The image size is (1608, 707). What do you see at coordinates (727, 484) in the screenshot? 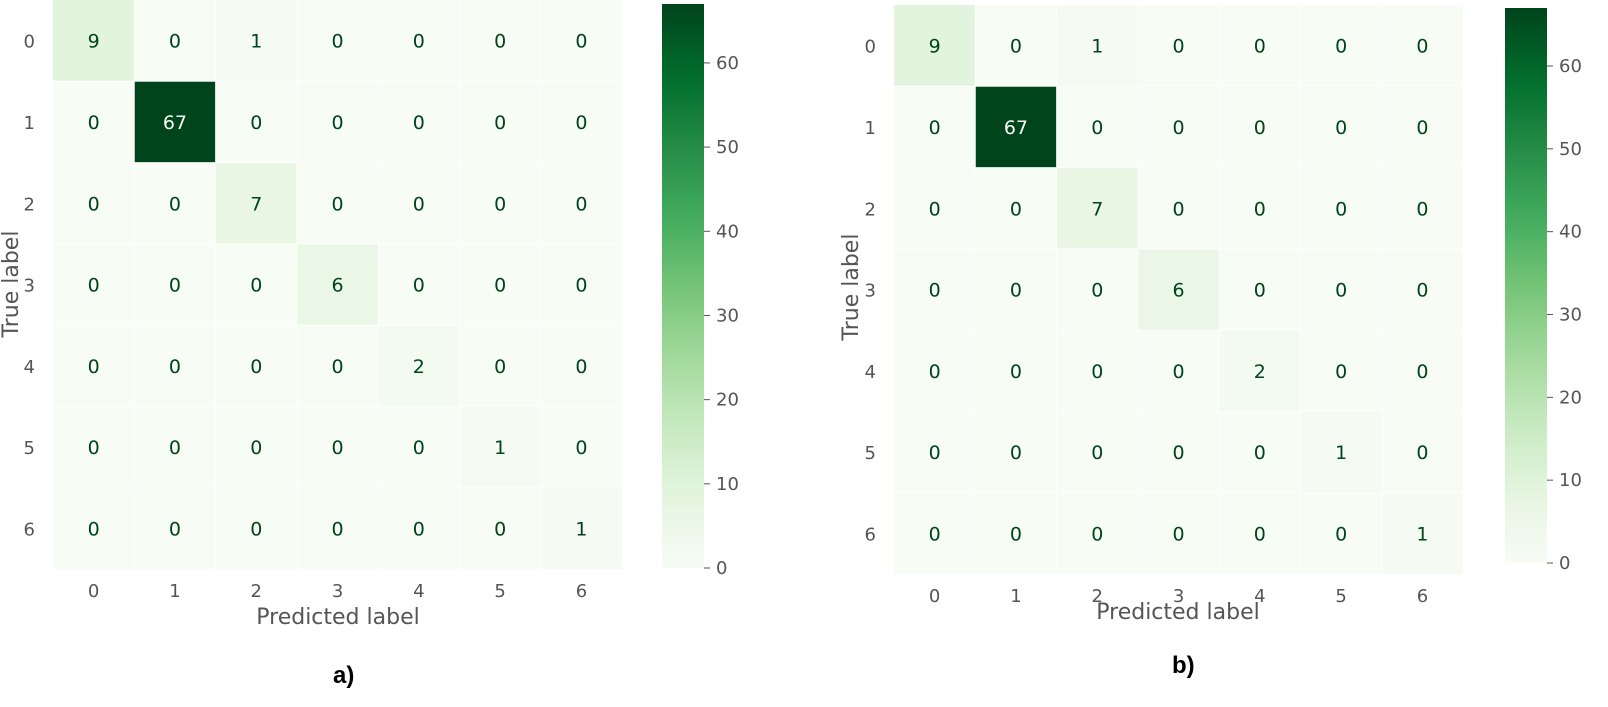
I see `colorbar-tick-label: 10` at bounding box center [727, 484].